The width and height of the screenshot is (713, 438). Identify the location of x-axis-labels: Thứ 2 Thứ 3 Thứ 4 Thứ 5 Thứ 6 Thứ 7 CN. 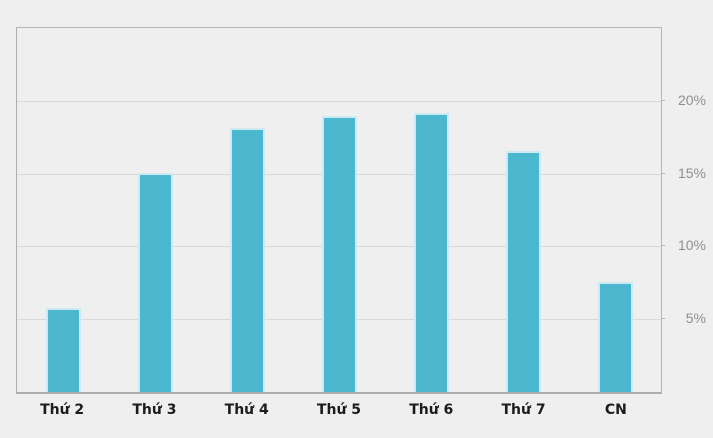
(339, 412).